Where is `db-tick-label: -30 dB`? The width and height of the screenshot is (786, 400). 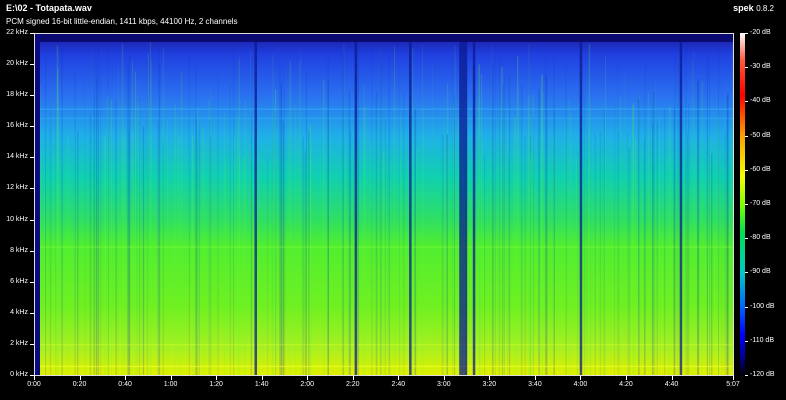 db-tick-label: -30 dB is located at coordinates (760, 67).